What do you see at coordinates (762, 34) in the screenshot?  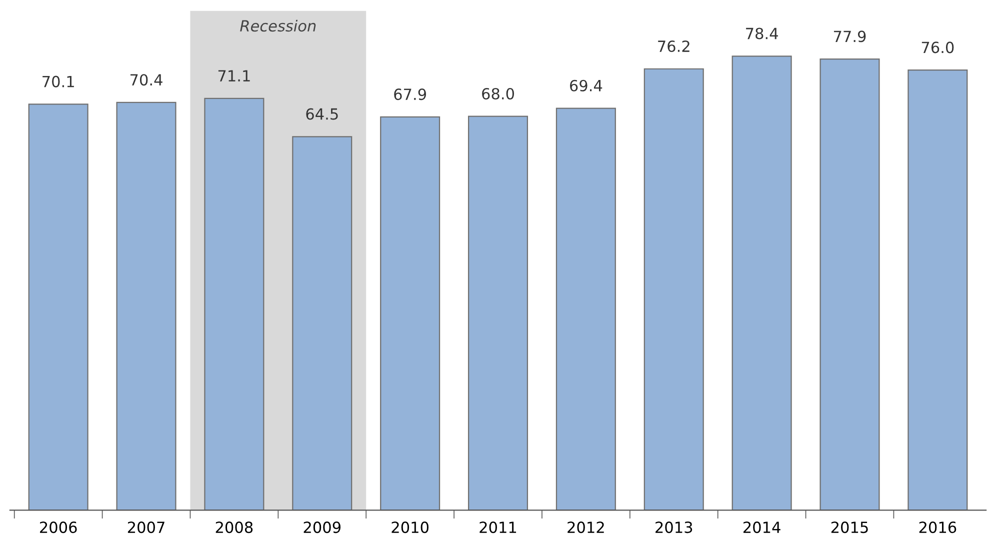 I see `data-label: 78.4` at bounding box center [762, 34].